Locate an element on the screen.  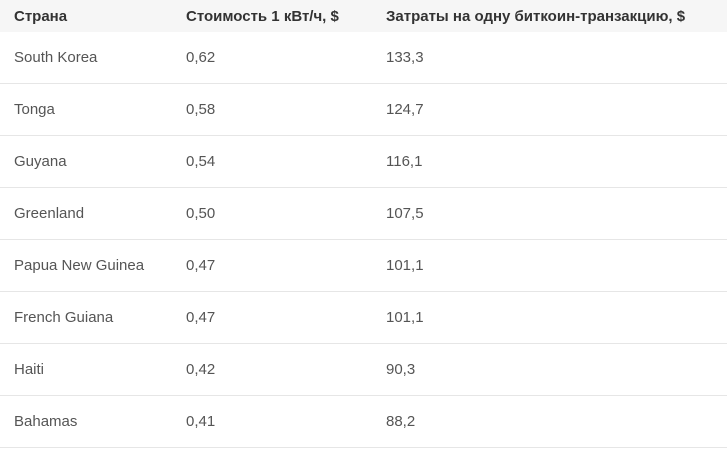
cell-kwh-cost: 0,41 is located at coordinates (272, 421).